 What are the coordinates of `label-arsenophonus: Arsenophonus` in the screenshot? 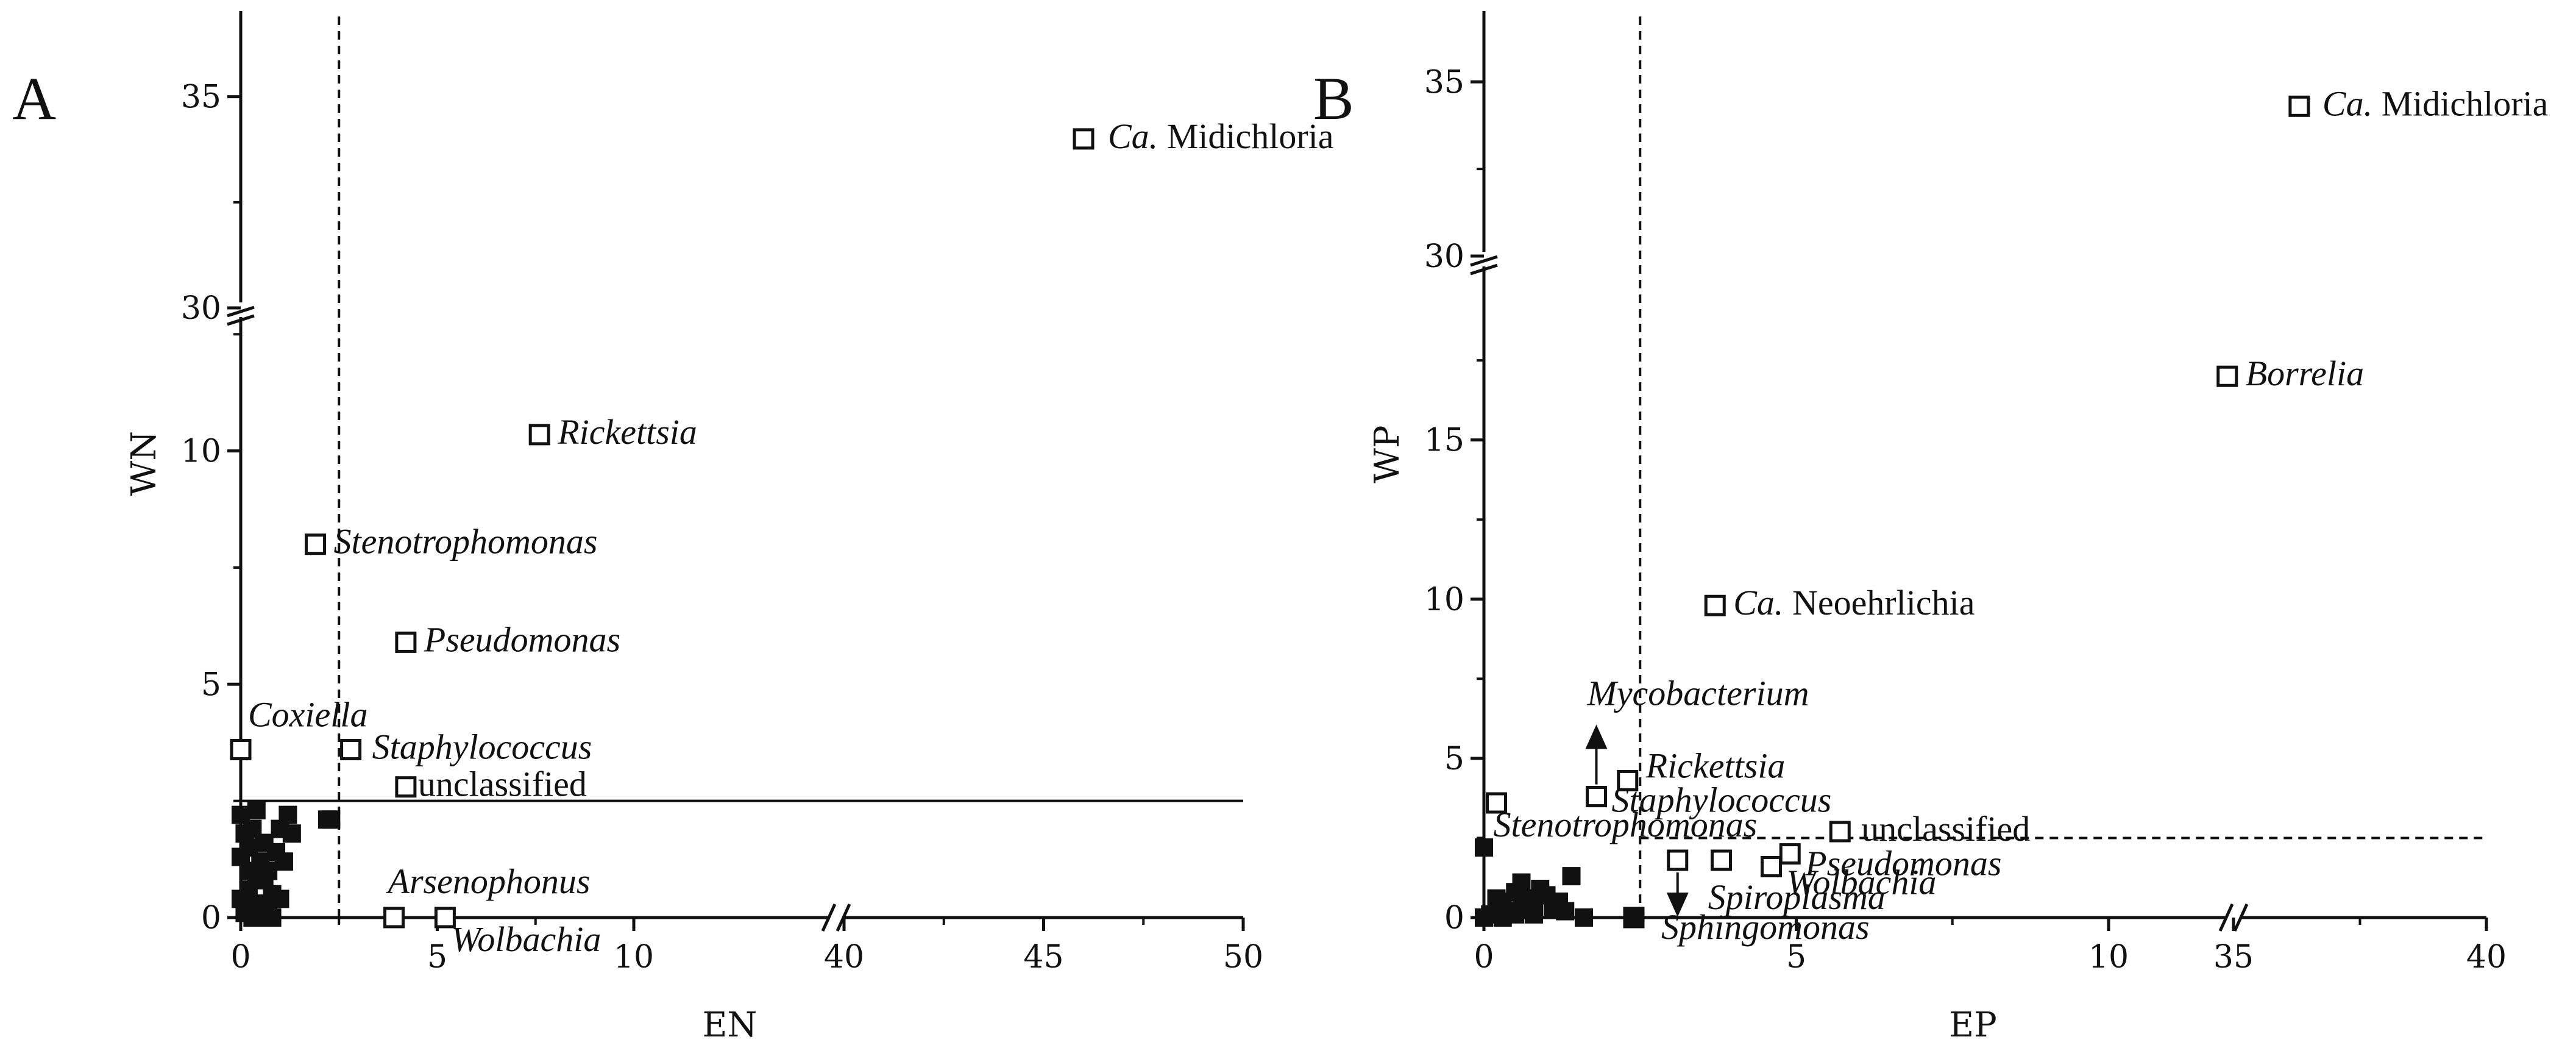 It's located at (489, 881).